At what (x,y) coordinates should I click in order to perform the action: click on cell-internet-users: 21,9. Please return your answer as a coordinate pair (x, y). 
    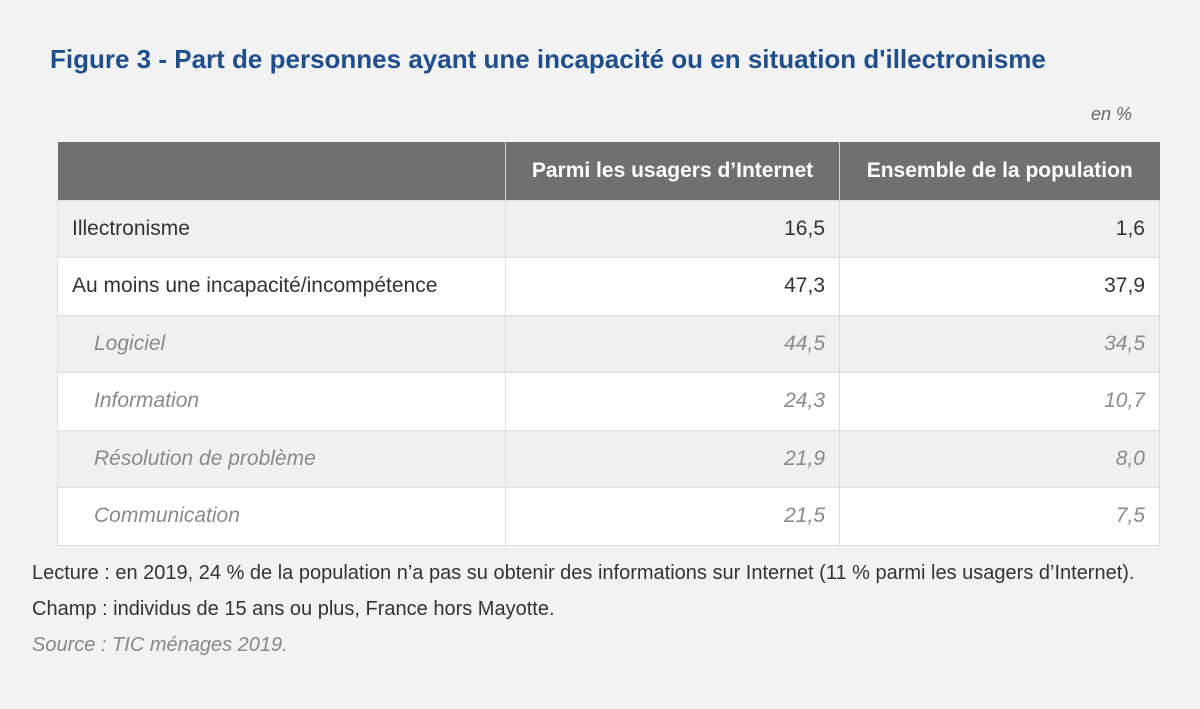
    Looking at the image, I should click on (672, 458).